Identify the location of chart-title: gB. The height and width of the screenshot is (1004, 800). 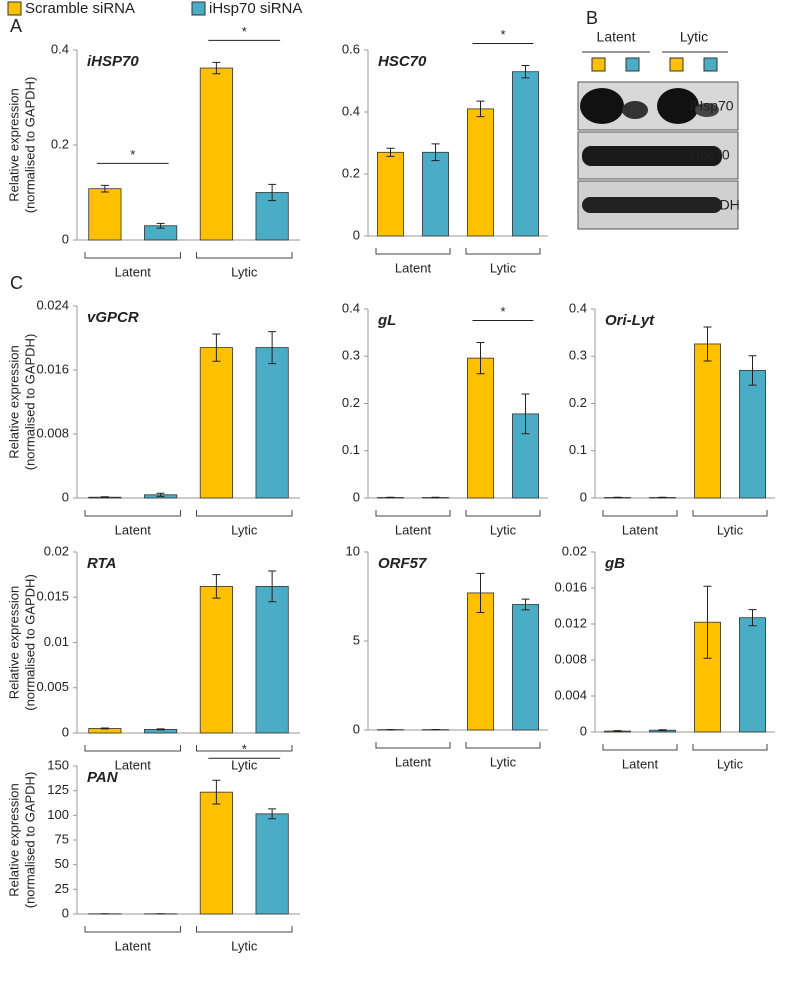
(614, 563).